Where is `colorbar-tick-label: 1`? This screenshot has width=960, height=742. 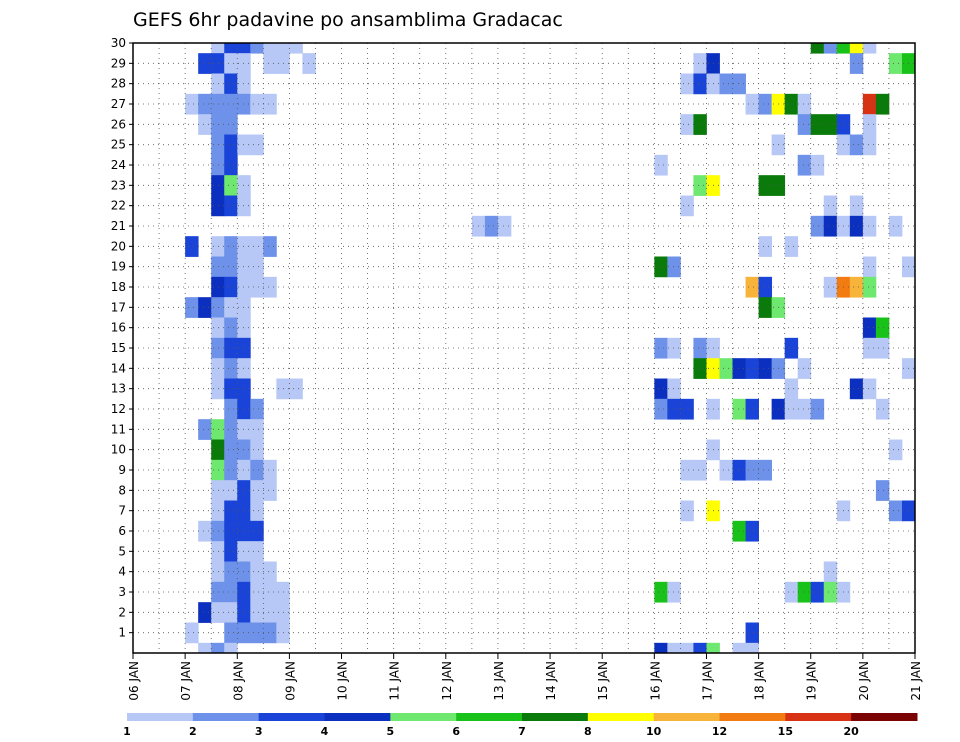 colorbar-tick-label: 1 is located at coordinates (127, 731).